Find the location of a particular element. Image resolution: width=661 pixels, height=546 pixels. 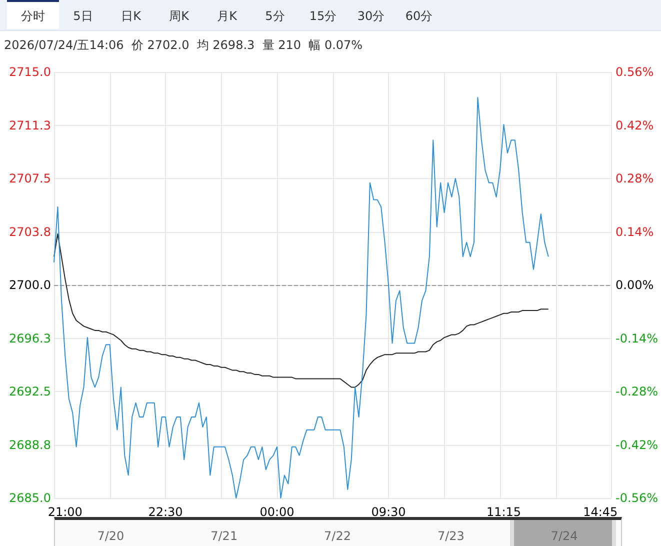

x-tick-label: 22:30 is located at coordinates (165, 512).